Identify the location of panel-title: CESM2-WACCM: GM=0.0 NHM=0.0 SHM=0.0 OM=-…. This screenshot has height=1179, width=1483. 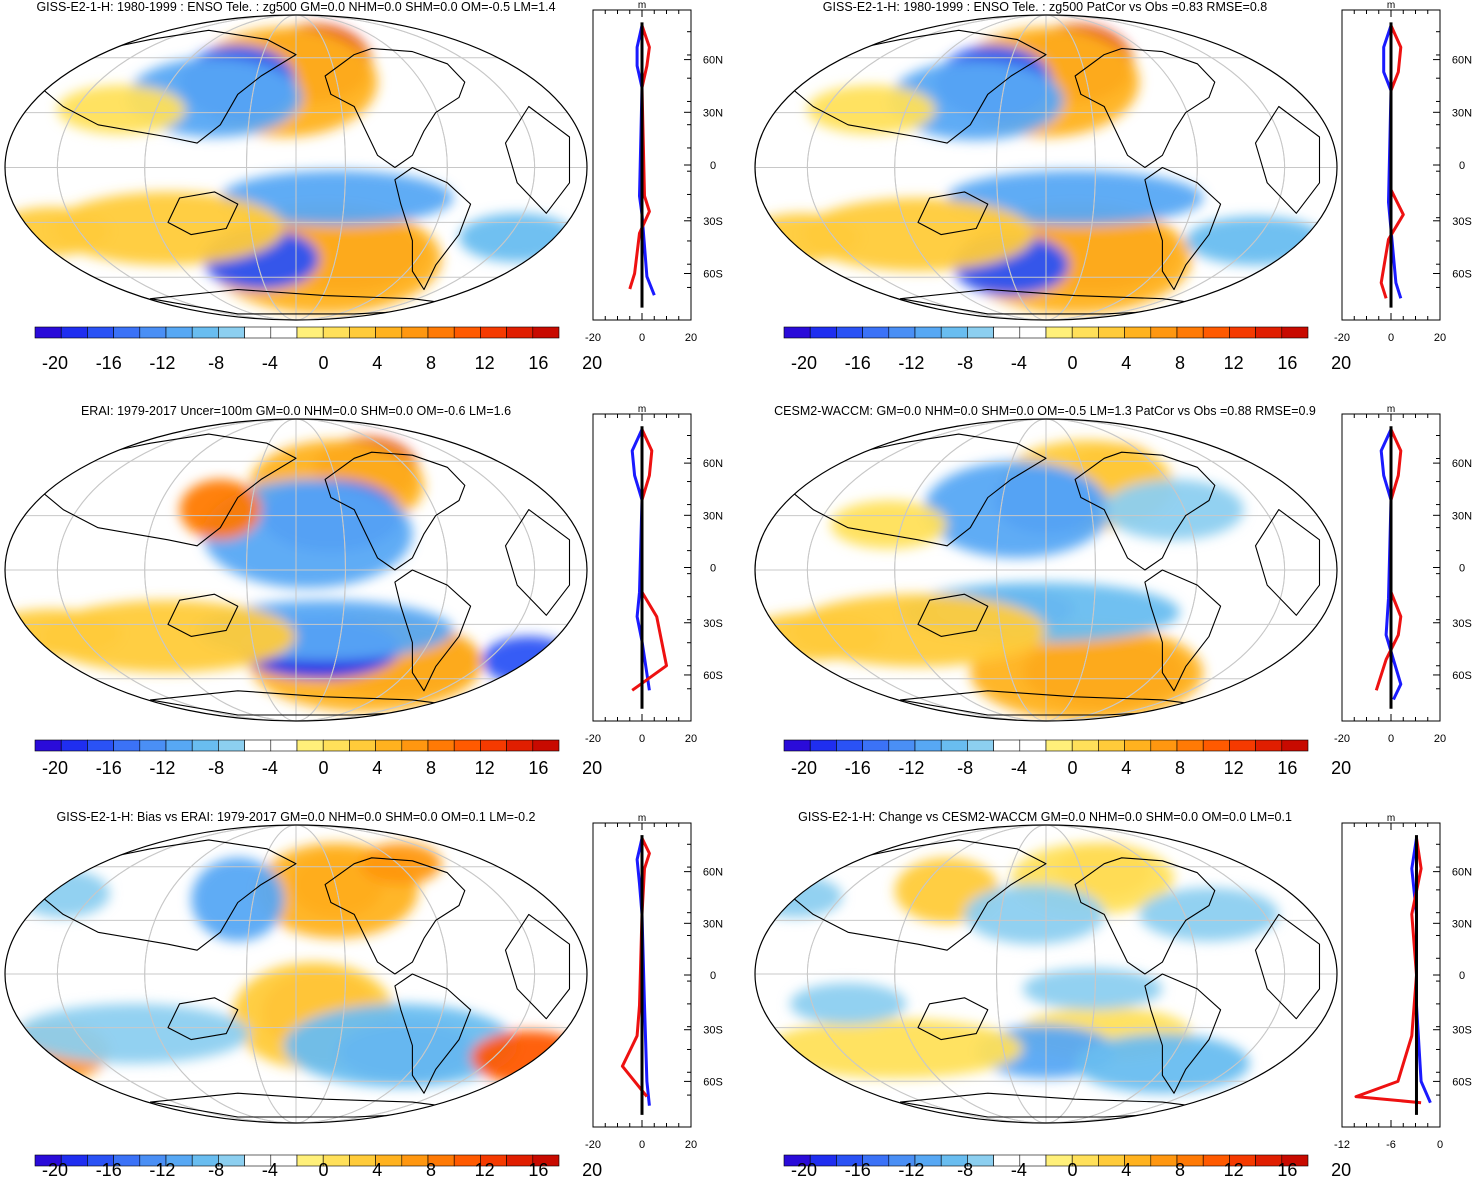
(1045, 411).